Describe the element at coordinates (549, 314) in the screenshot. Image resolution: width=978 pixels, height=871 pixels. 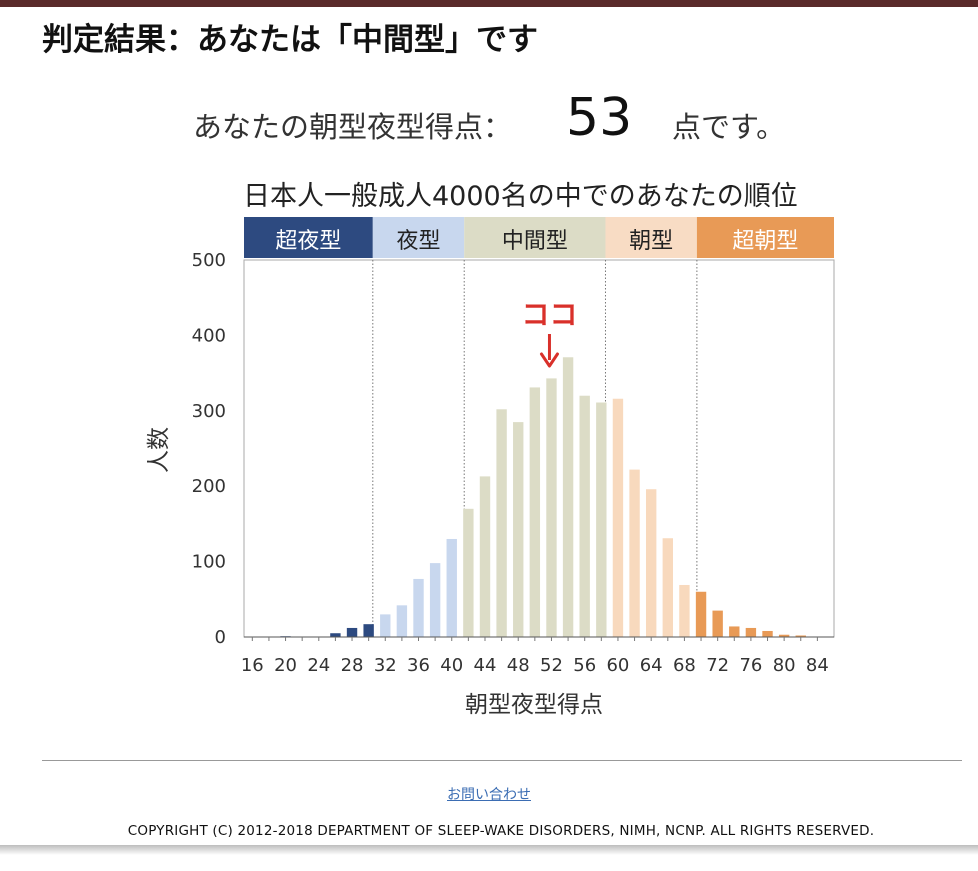
I see `annotation-label: ココ` at that location.